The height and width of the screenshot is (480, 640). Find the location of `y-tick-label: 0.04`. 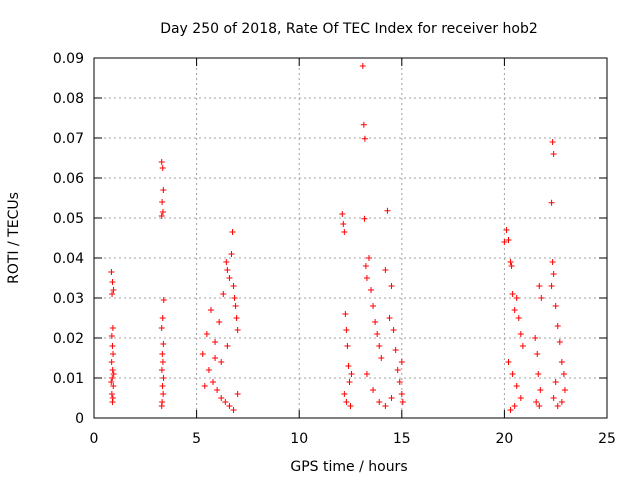

y-tick-label: 0.04 is located at coordinates (68, 259).